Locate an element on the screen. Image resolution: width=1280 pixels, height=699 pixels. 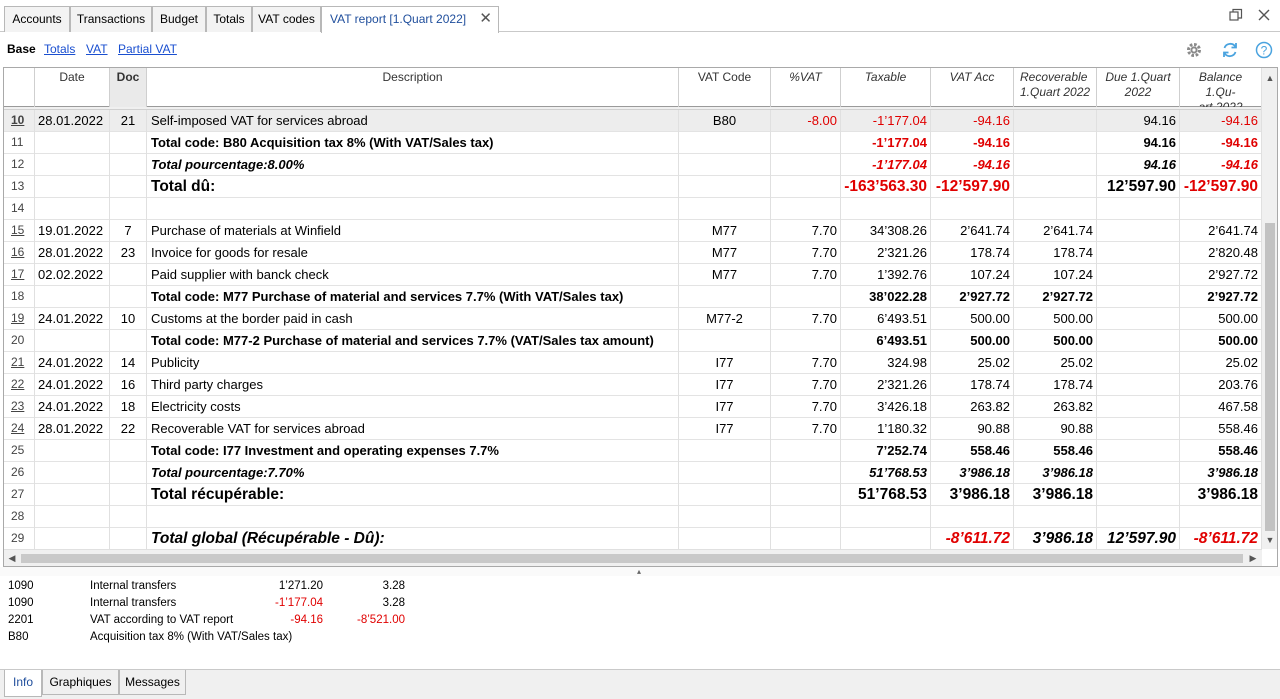
tab-transactions: Transactions is located at coordinates (111, 19).